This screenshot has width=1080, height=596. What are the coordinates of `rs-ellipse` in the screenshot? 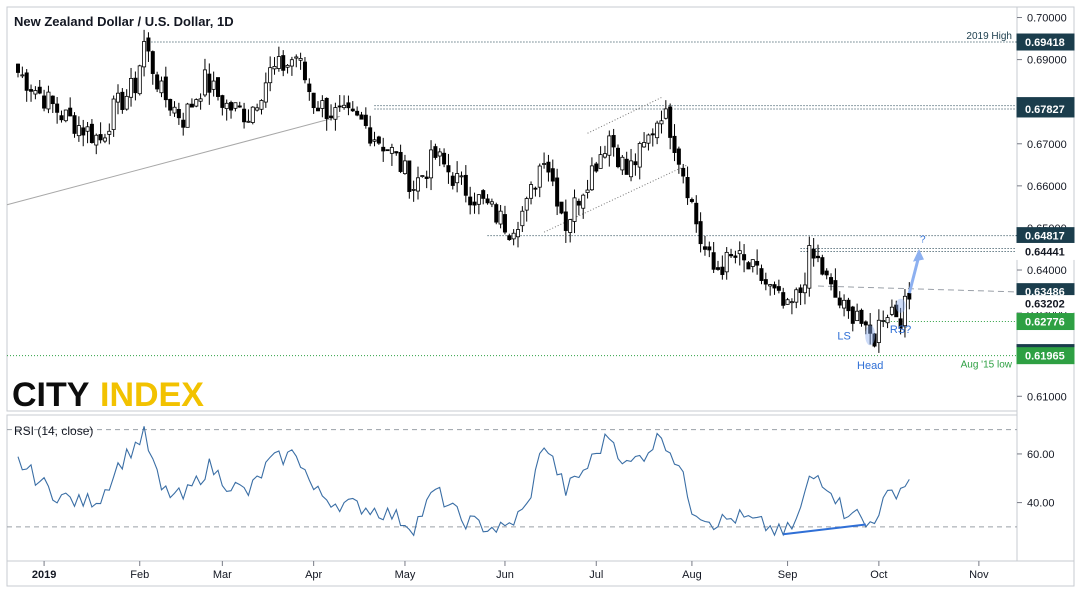 It's located at (900, 305).